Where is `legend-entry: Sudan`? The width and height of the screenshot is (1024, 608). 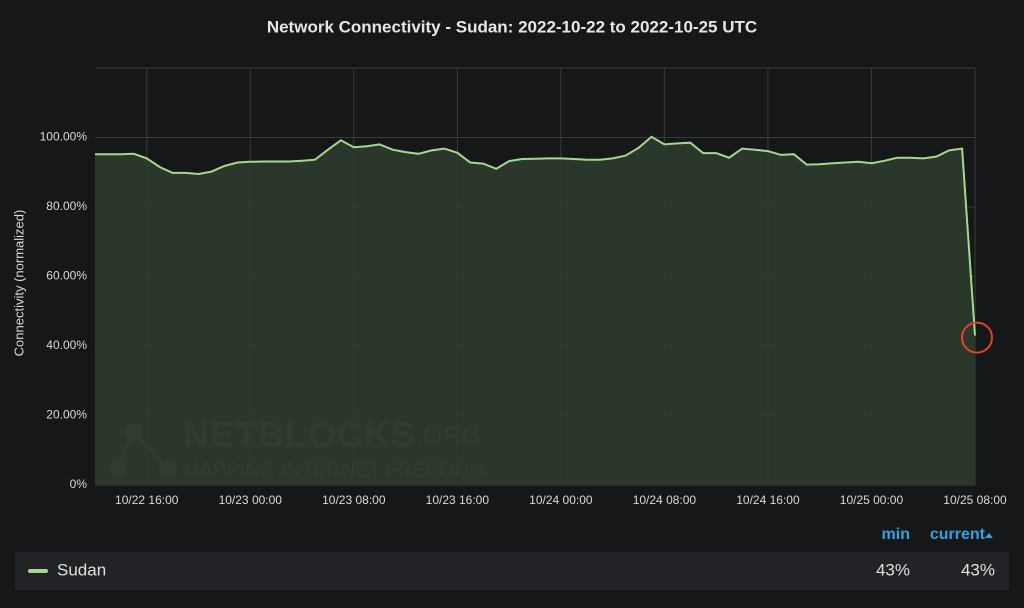
legend-entry: Sudan is located at coordinates (81, 569).